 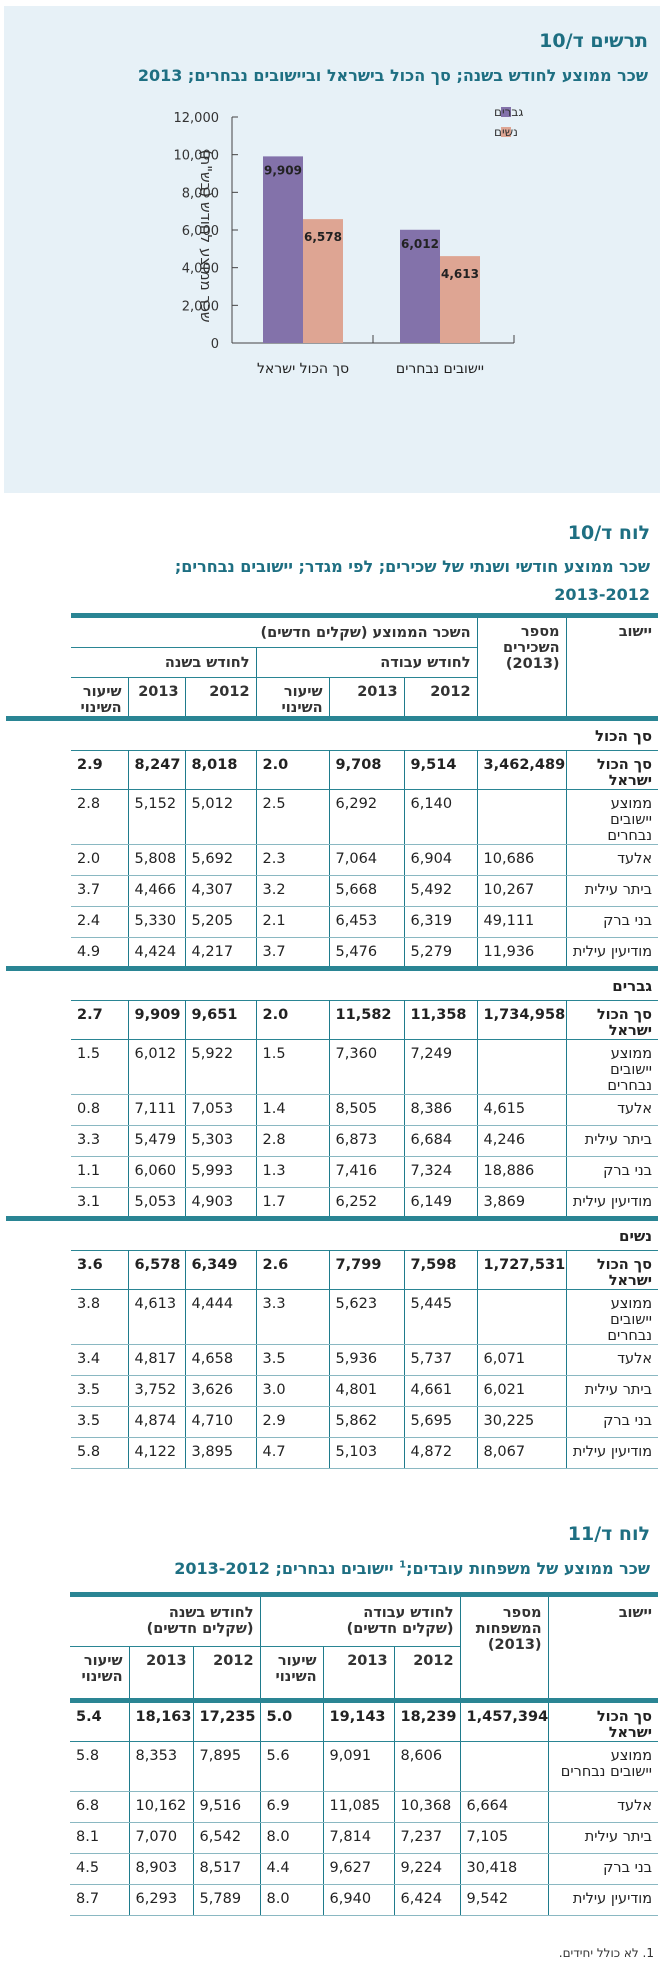 What do you see at coordinates (366, 1020) in the screenshot?
I see `value-w13: 11,582` at bounding box center [366, 1020].